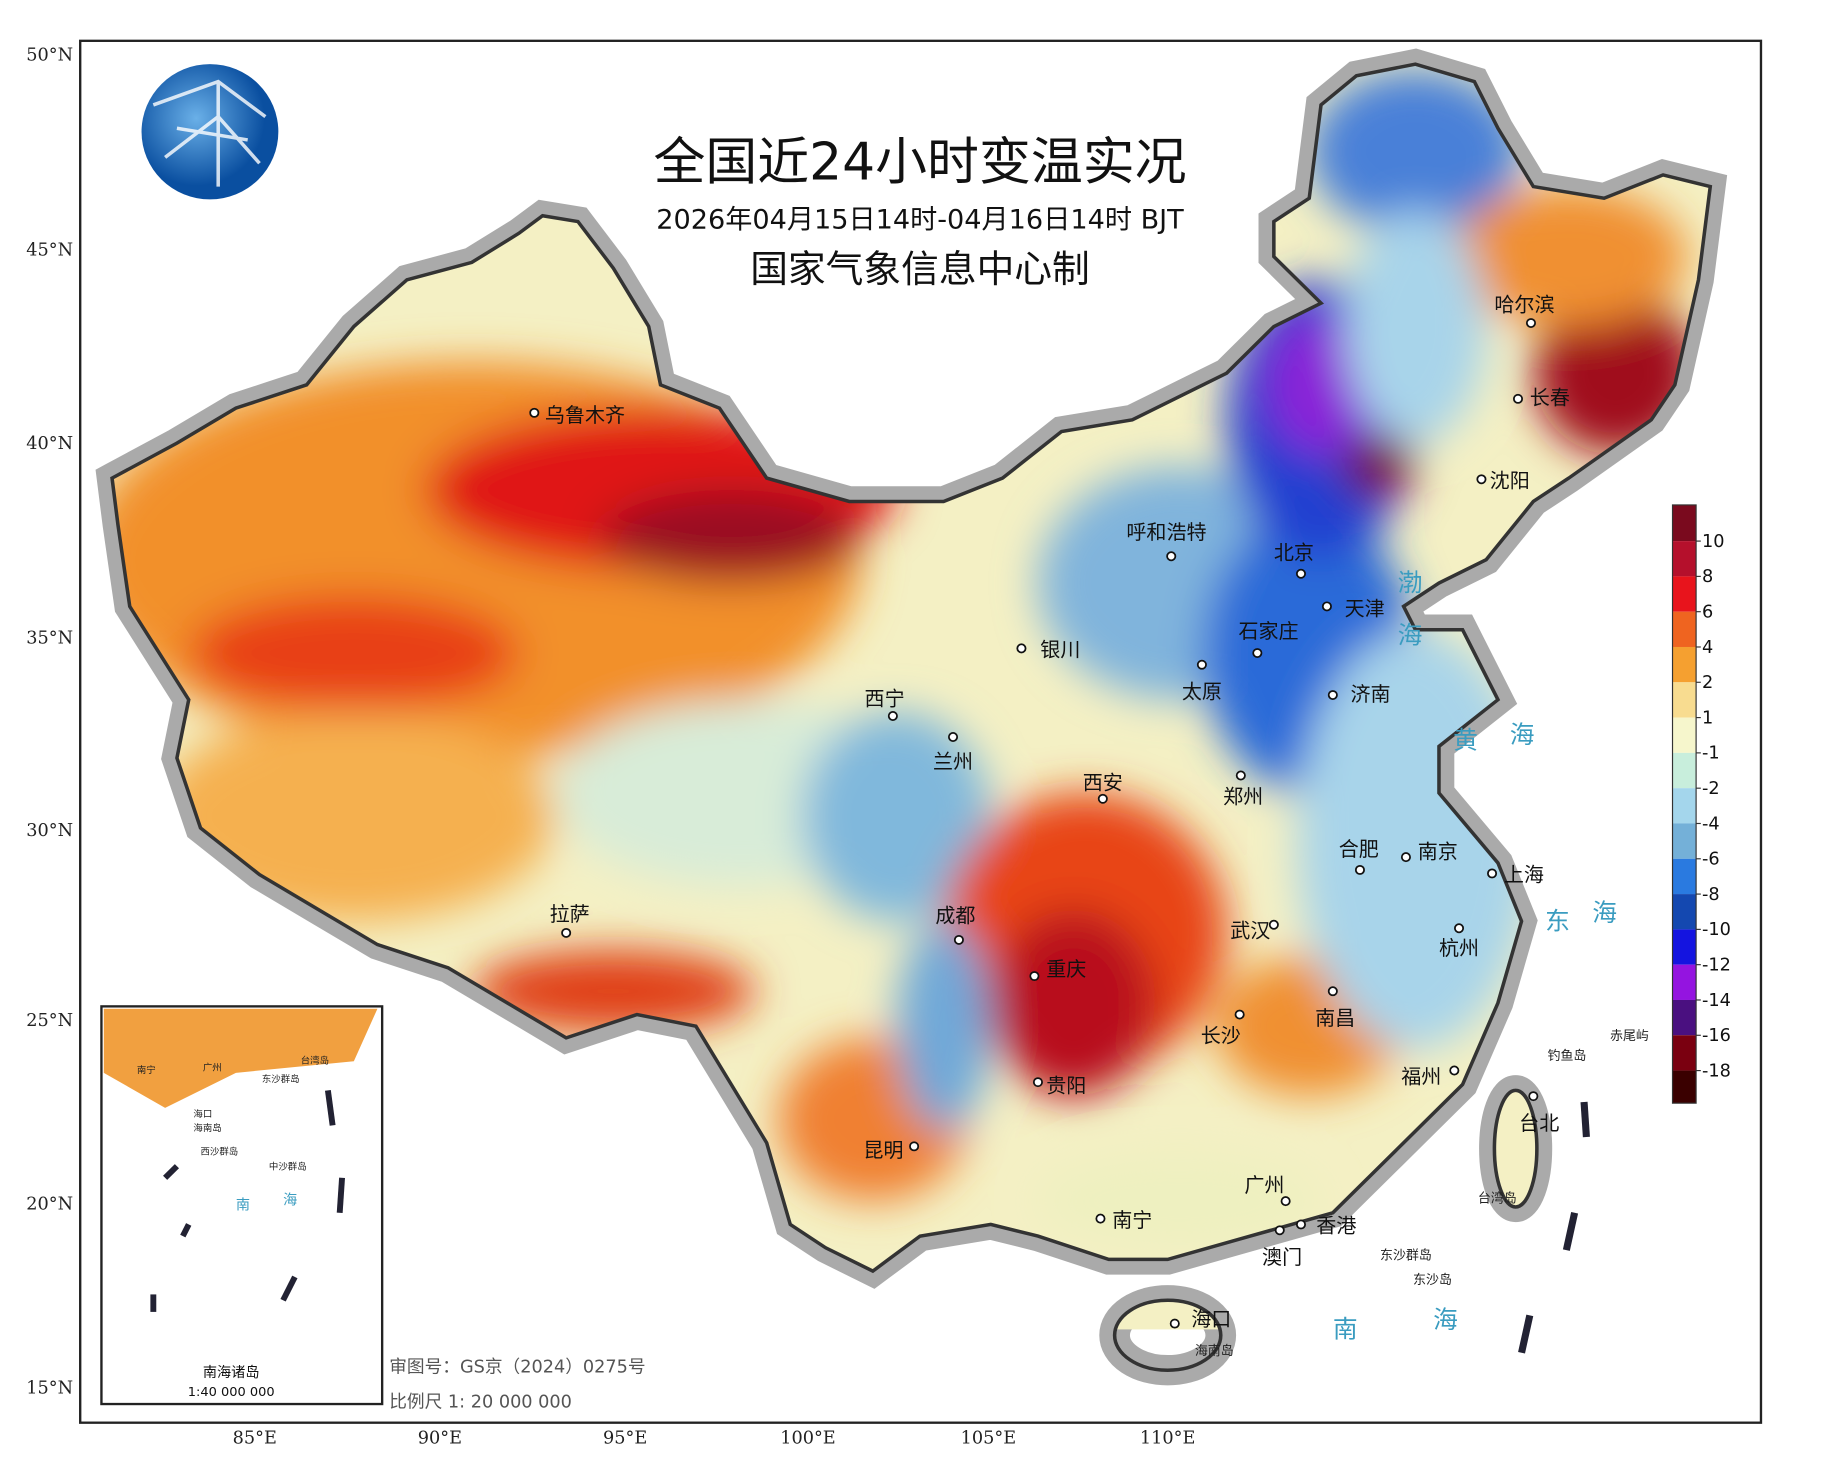  Describe the element at coordinates (1132, 1220) in the screenshot. I see `city-label: 南宁` at that location.